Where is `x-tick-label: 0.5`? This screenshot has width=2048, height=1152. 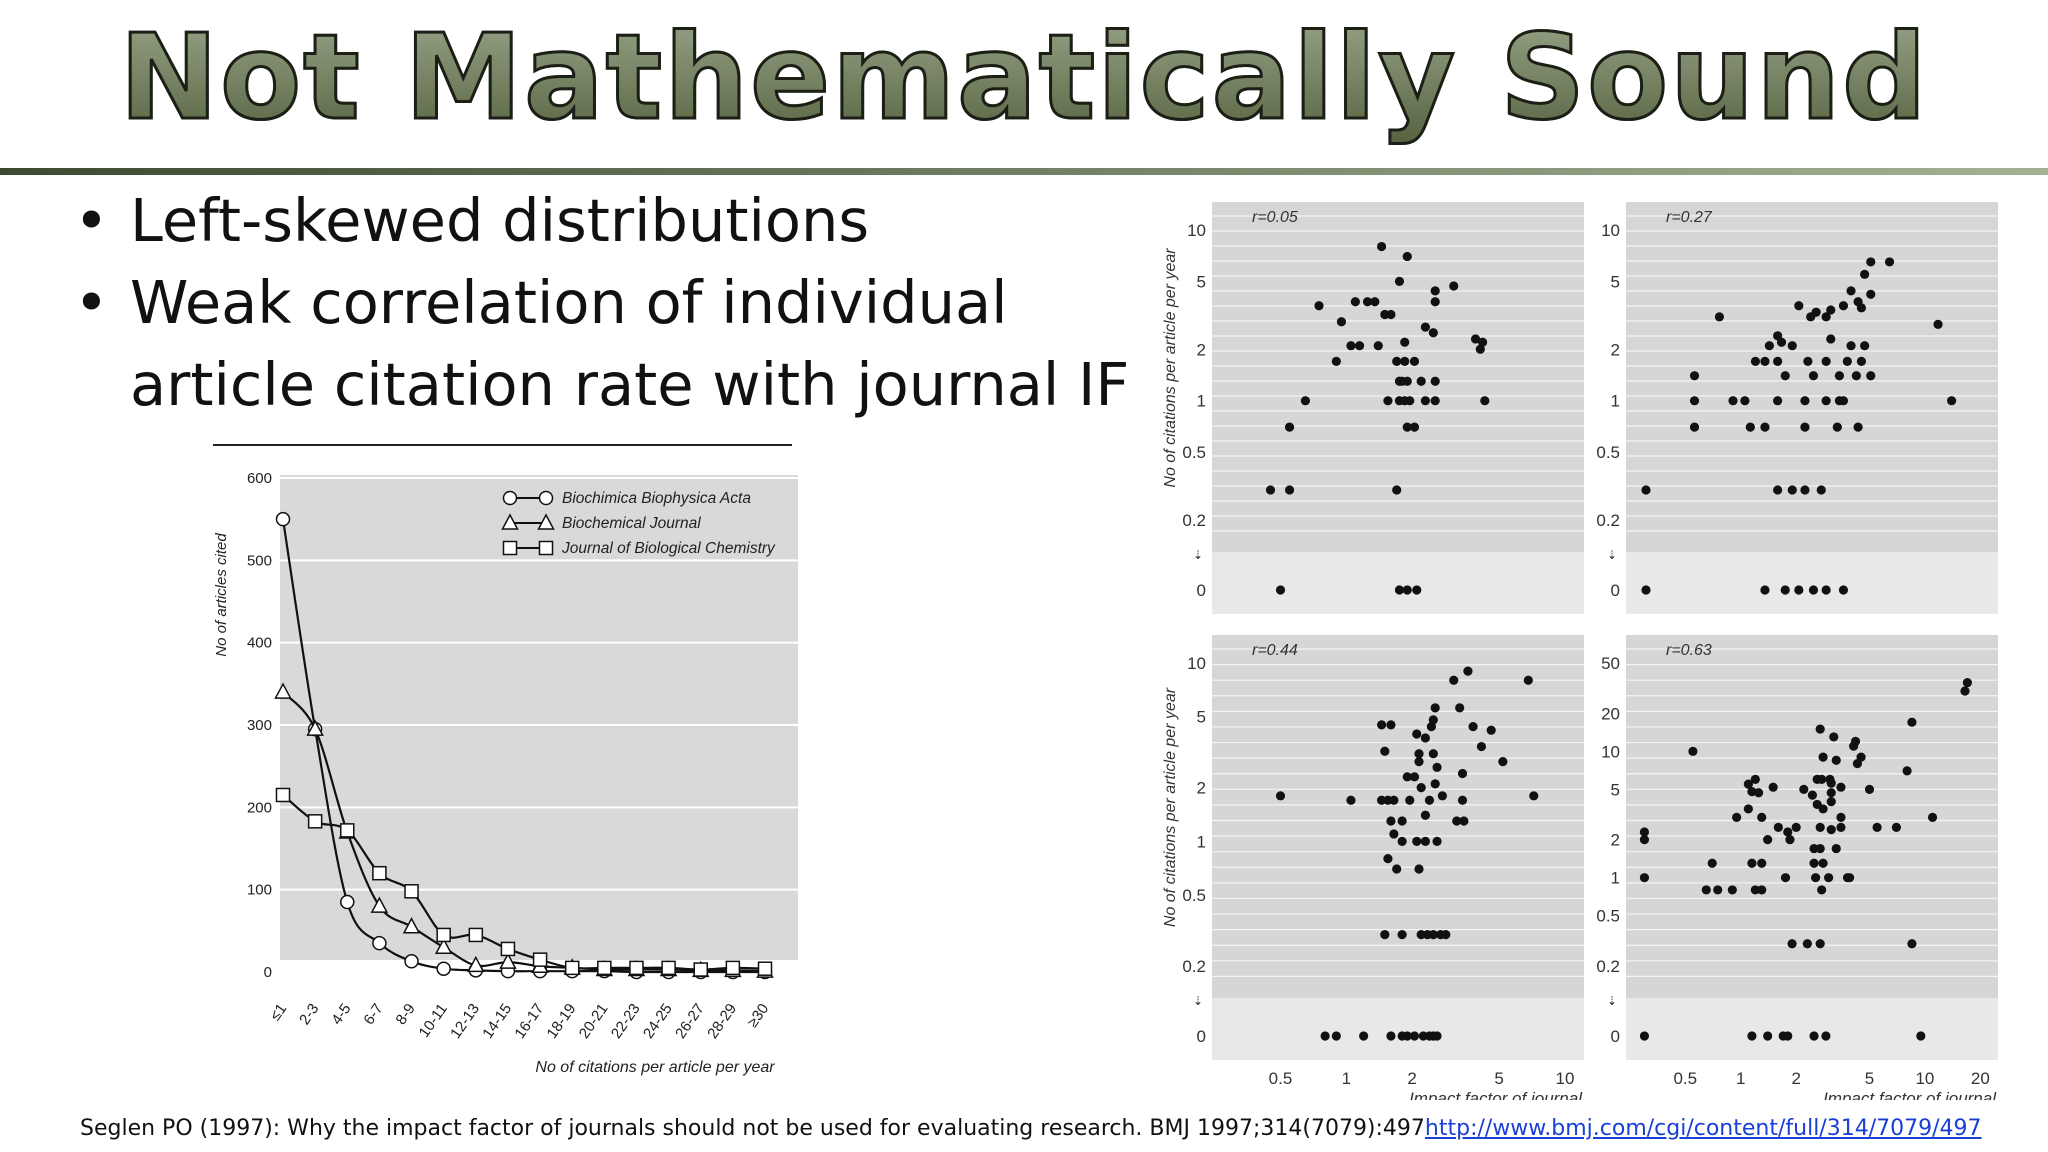 x-tick-label: 0.5 is located at coordinates (1685, 1078).